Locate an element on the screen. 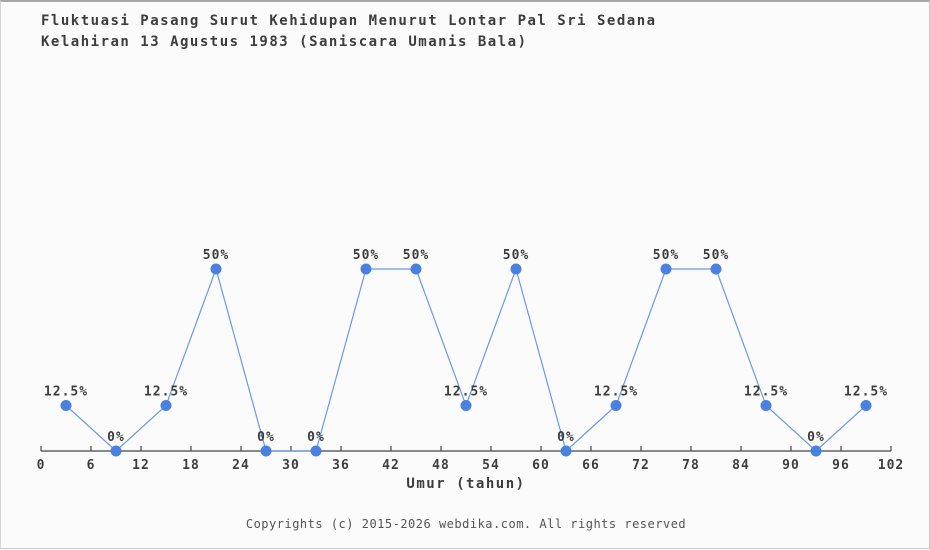 This screenshot has height=550, width=930. x-axis-title: Umur (tahun) is located at coordinates (466, 484).